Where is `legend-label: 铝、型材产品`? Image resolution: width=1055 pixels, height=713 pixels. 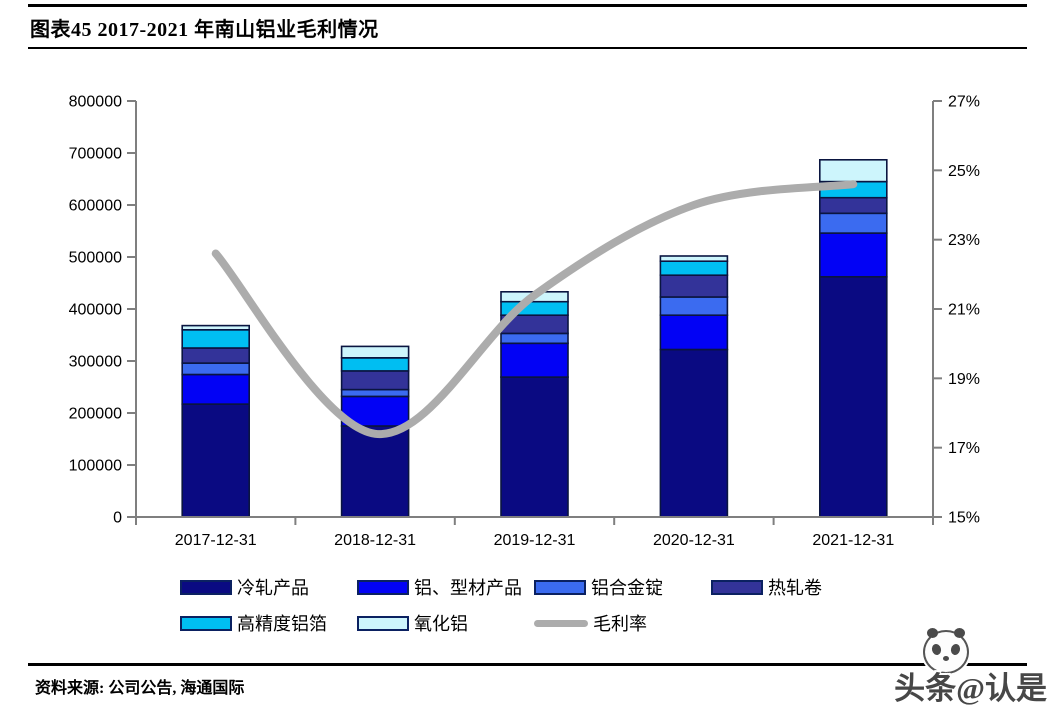
legend-label: 铝、型材产品 is located at coordinates (468, 588).